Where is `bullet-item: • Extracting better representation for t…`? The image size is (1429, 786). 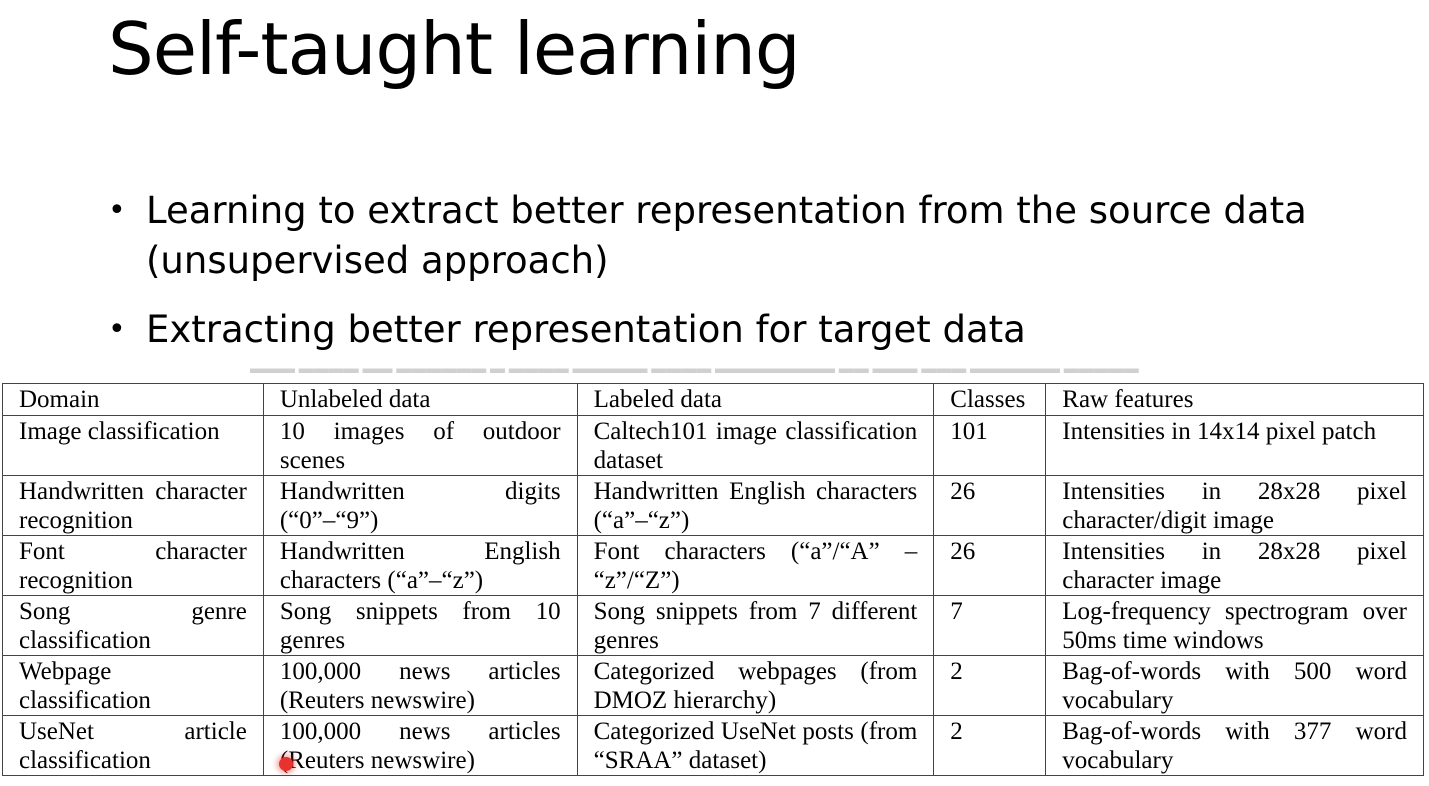 bullet-item: • Extracting better representation for t… is located at coordinates (733, 330).